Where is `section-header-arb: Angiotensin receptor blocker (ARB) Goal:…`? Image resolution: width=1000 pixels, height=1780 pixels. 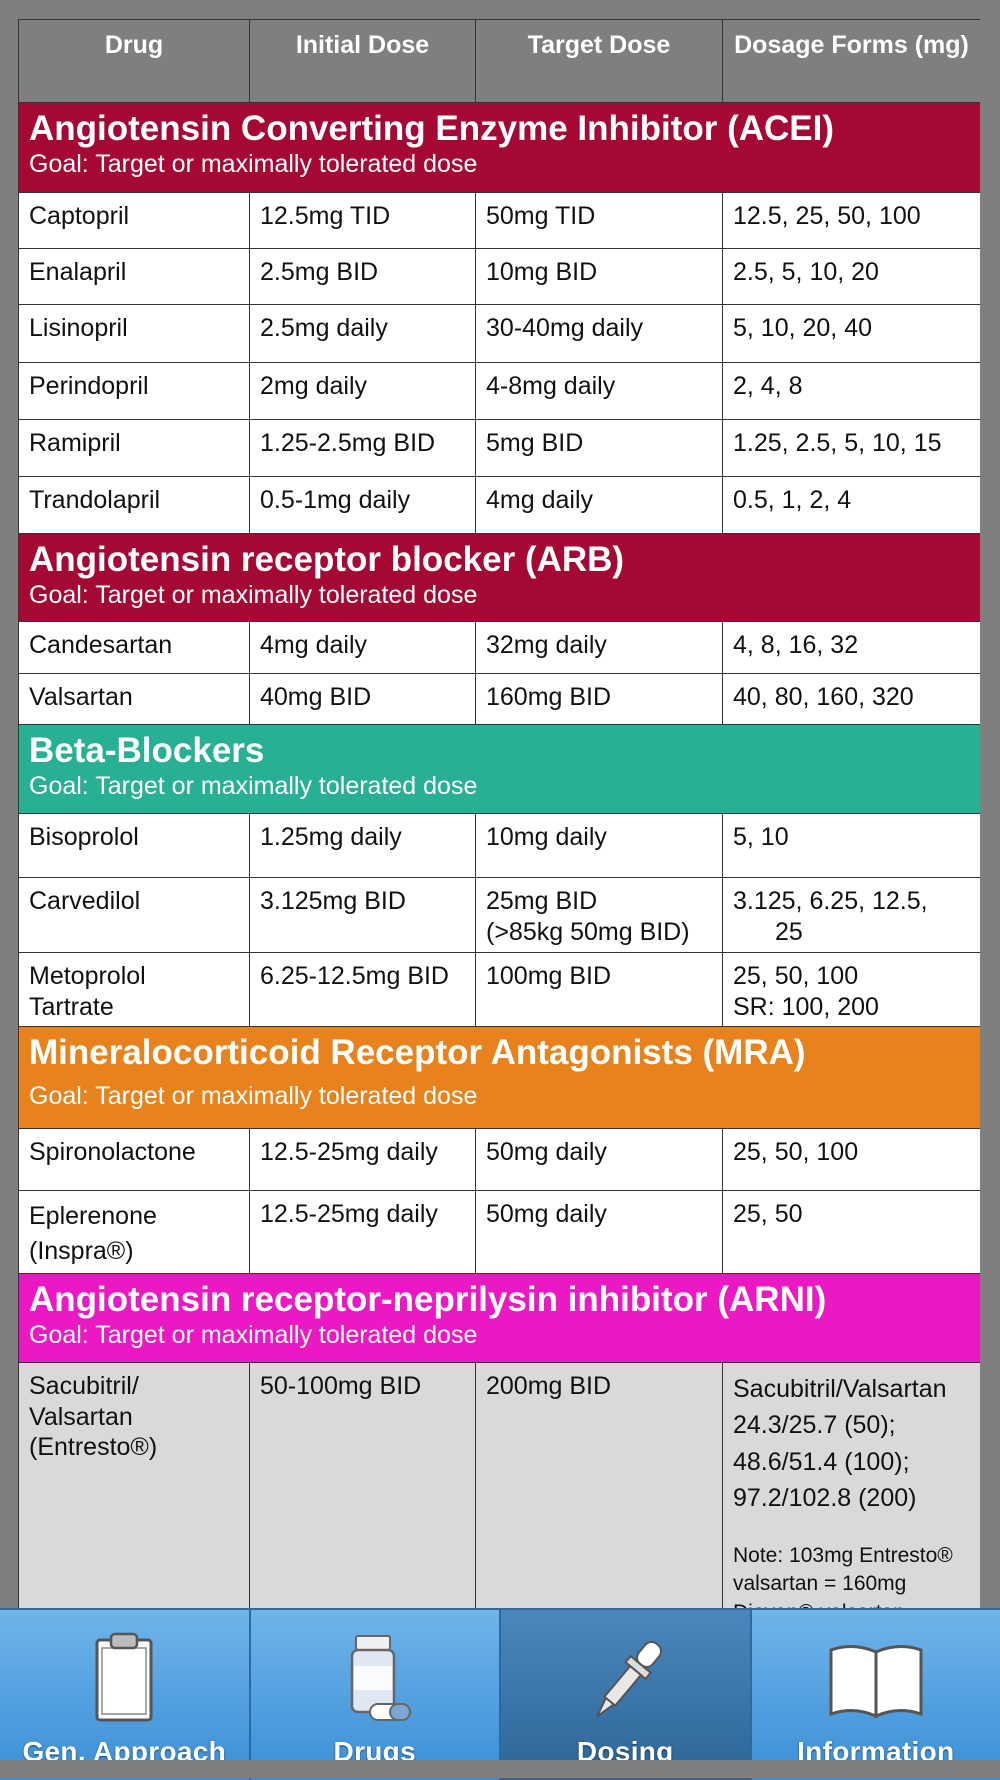
section-header-arb: Angiotensin receptor blocker (ARB) Goal:… is located at coordinates (500, 578).